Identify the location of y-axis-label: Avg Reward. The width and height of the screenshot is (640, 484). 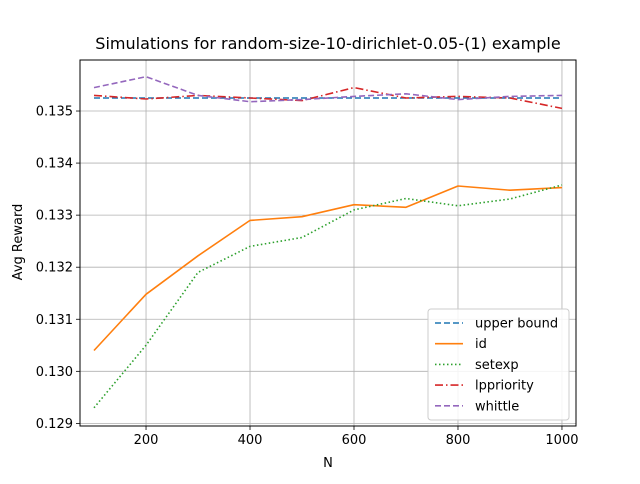
(18, 242).